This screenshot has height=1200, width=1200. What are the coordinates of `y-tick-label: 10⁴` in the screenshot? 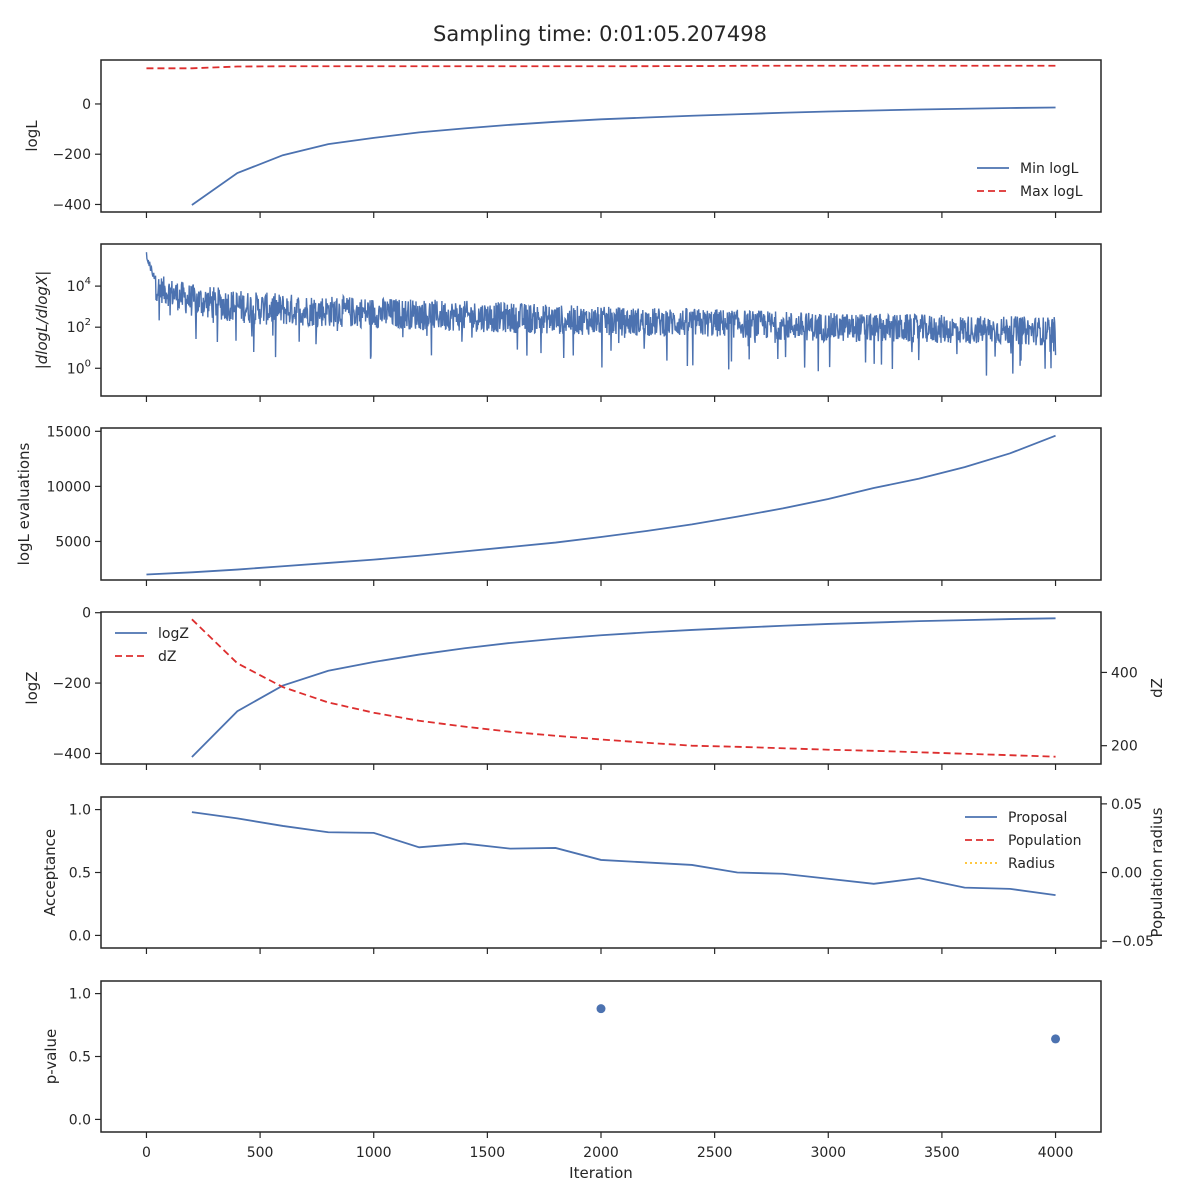 It's located at (79, 285).